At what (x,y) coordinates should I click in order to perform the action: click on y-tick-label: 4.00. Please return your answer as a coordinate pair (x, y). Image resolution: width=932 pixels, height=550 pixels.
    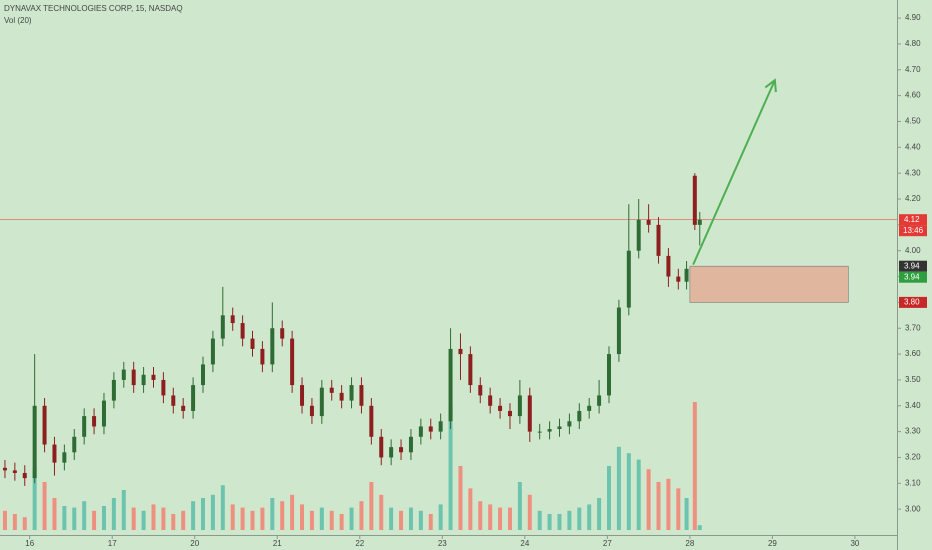
    Looking at the image, I should click on (913, 250).